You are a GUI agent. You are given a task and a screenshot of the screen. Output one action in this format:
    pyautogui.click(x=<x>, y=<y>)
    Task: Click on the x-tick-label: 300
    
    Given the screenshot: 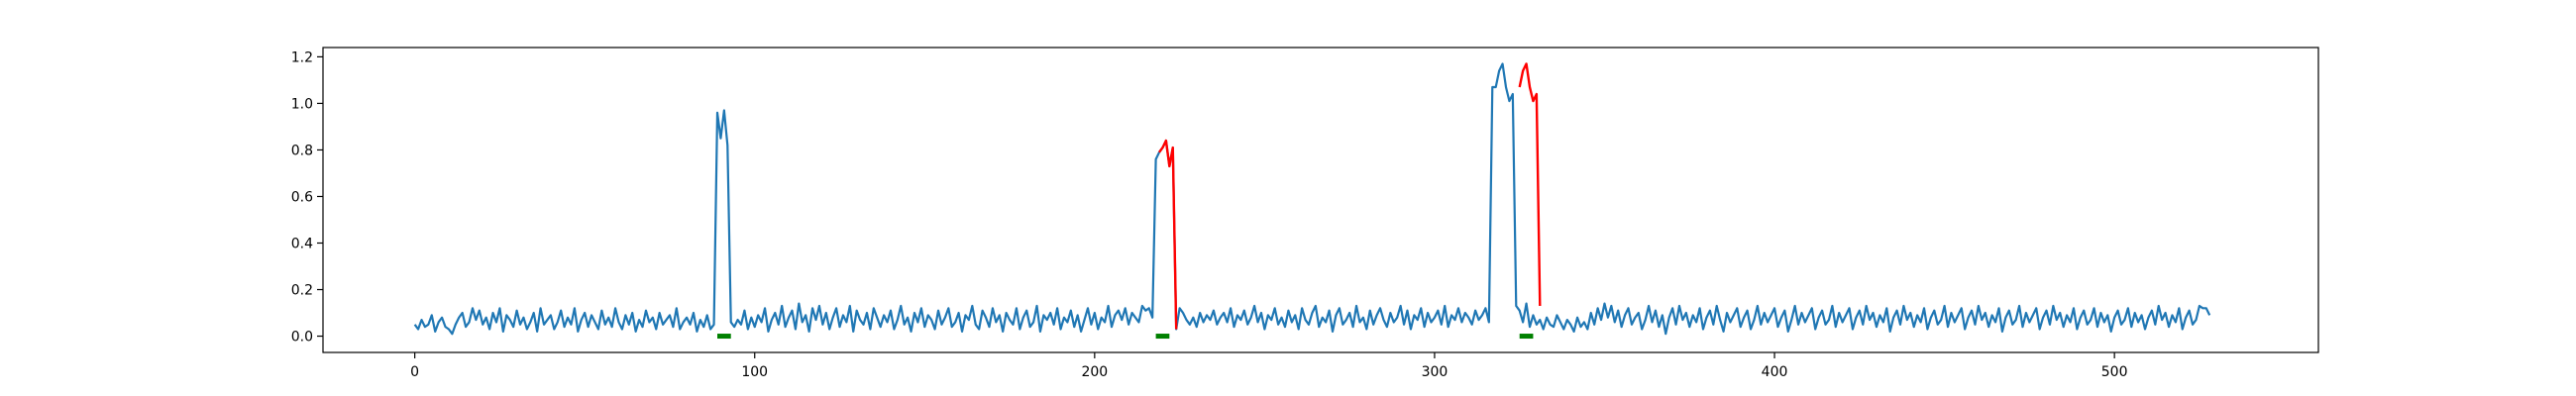 What is the action you would take?
    pyautogui.click(x=1435, y=372)
    